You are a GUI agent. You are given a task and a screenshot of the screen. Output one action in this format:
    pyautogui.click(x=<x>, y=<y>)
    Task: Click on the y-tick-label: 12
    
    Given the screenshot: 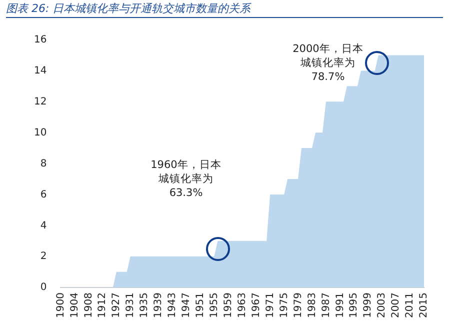 What is the action you would take?
    pyautogui.click(x=40, y=102)
    